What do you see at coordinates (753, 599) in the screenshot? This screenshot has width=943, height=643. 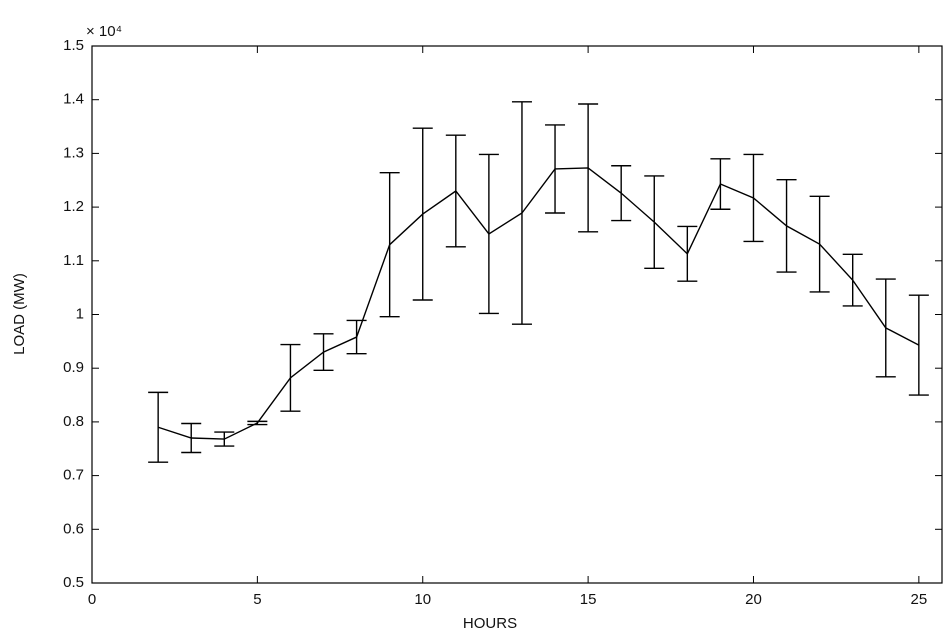 I see `x-tick-label: 20` at bounding box center [753, 599].